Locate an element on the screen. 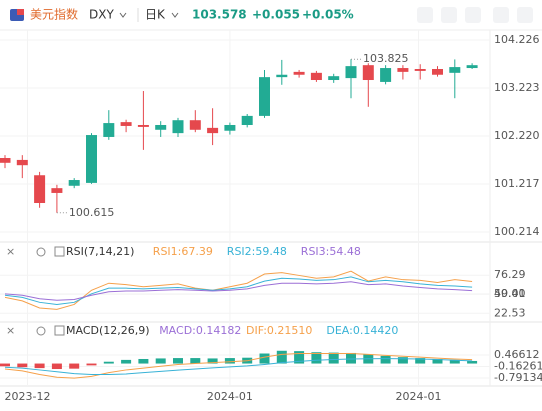 Image resolution: width=542 pixels, height=411 pixels. macd-line is located at coordinates (238, 366).